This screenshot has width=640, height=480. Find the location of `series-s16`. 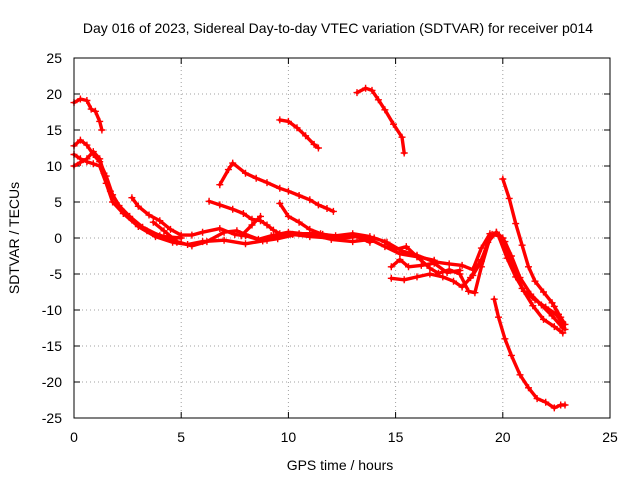

series-s16 is located at coordinates (481, 256).